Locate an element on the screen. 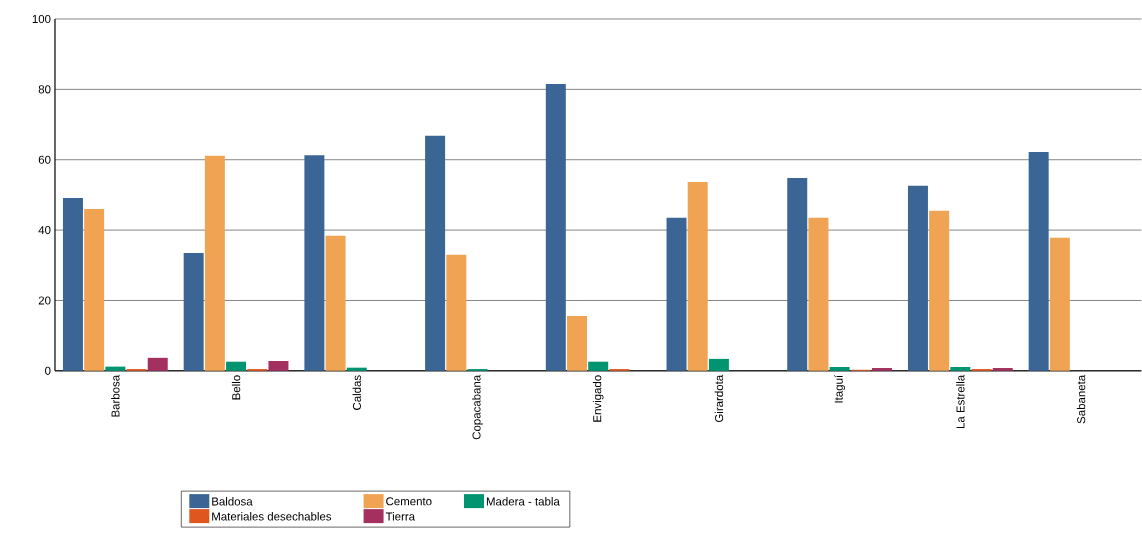  x-tick-label: Copacabana is located at coordinates (477, 407).